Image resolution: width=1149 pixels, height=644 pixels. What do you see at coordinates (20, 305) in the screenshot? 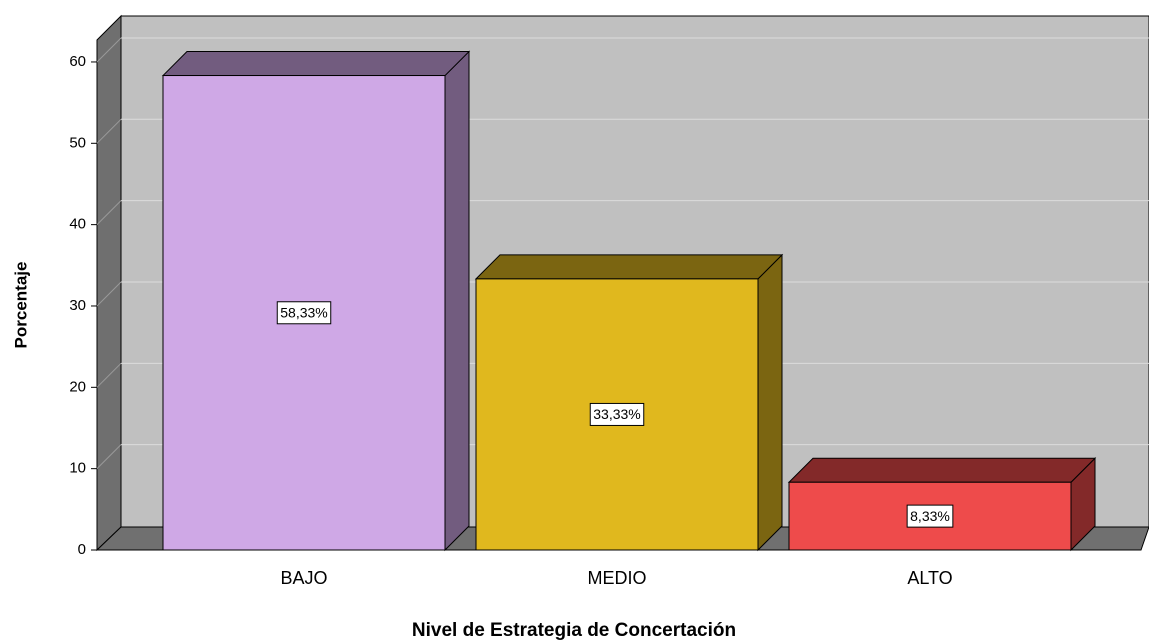
I see `y-axis-title: Porcentaje` at bounding box center [20, 305].